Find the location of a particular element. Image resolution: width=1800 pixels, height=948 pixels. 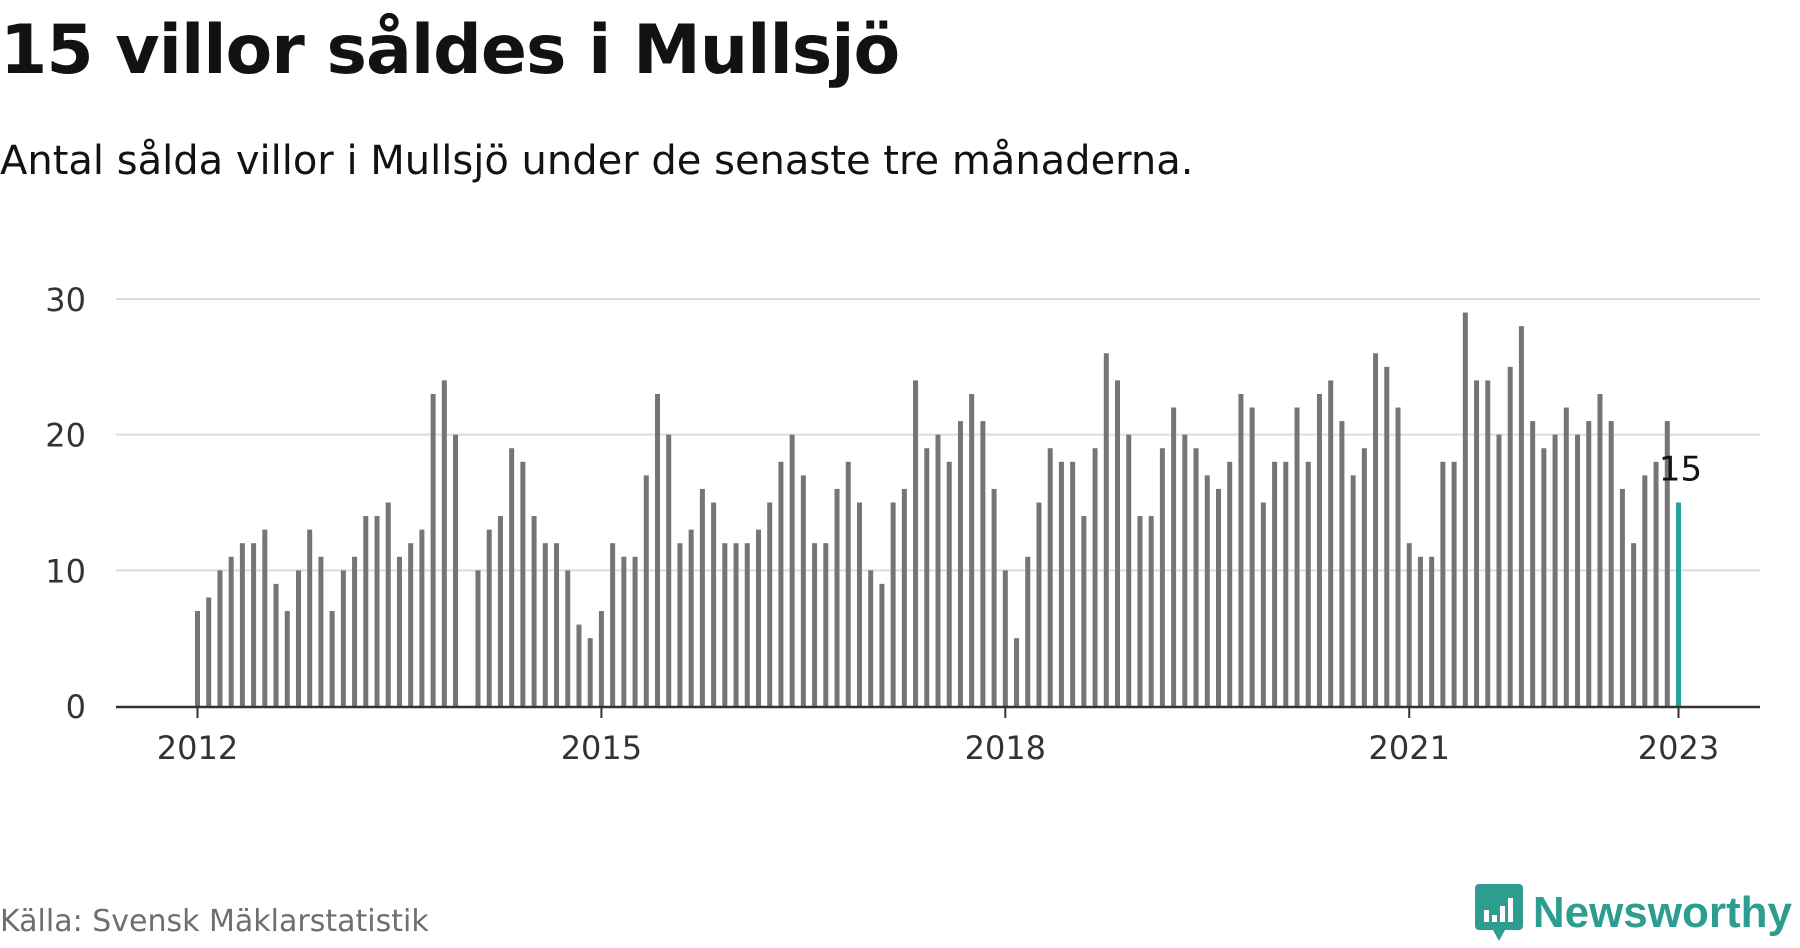

source-note: Källa: Svensk Mäklarstatistik is located at coordinates (214, 921).